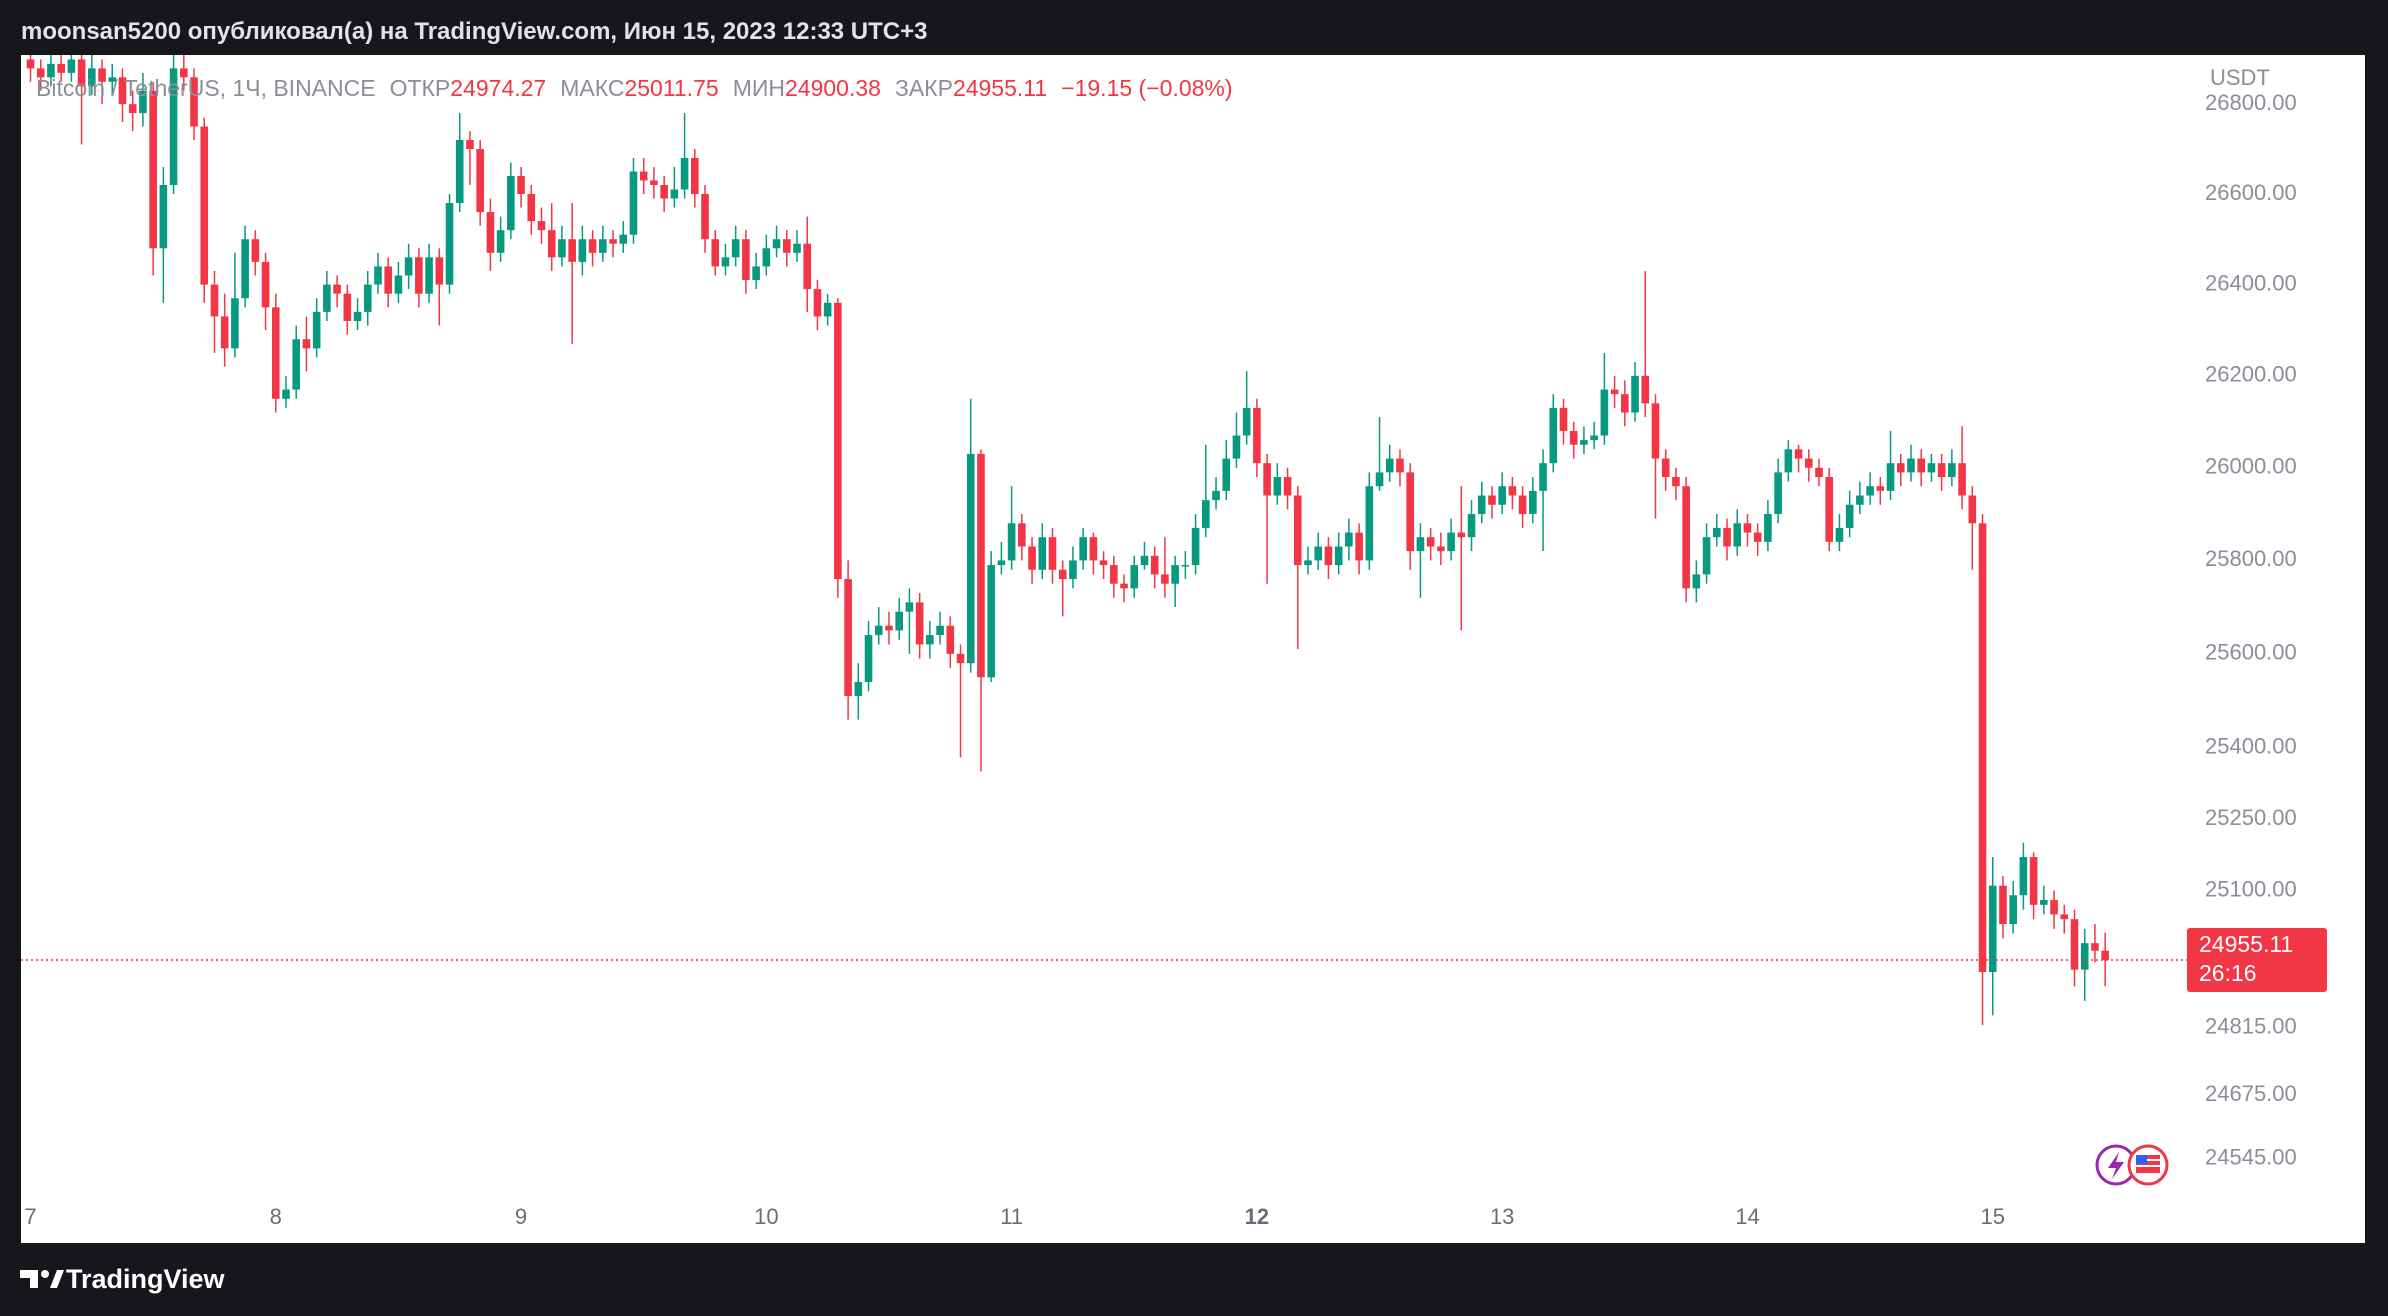  Describe the element at coordinates (2251, 192) in the screenshot. I see `y-tick-label: 26600.00` at that location.